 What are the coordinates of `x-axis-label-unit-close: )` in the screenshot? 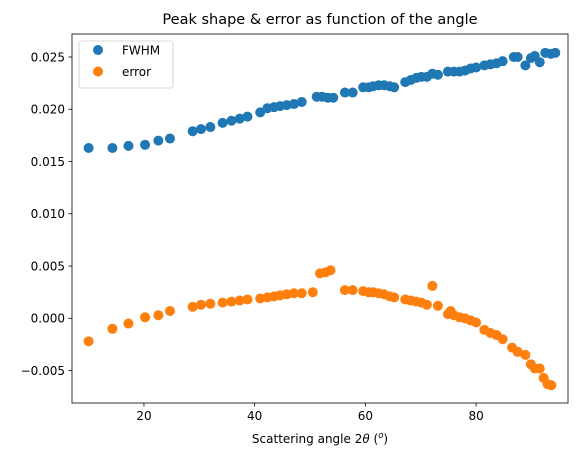 It's located at (385, 439).